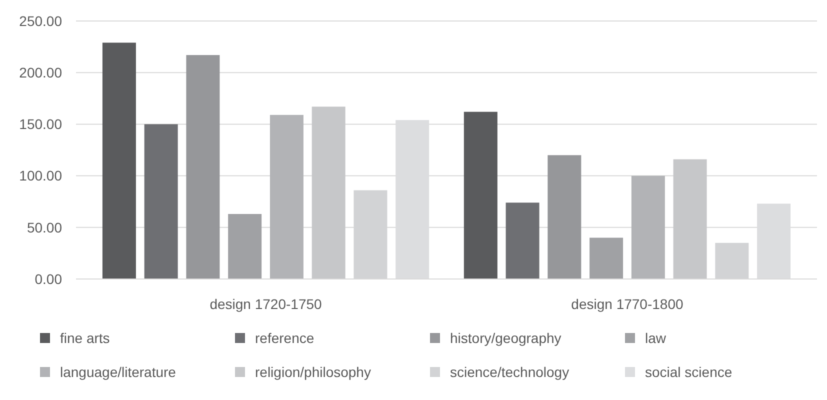 This screenshot has width=827, height=400. What do you see at coordinates (627, 304) in the screenshot?
I see `x-tick-label: design 1770-1800` at bounding box center [627, 304].